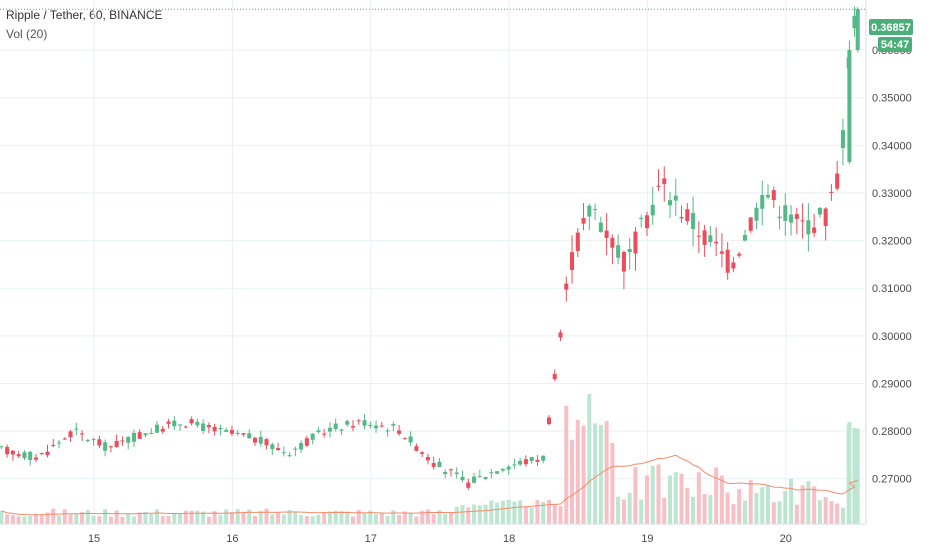  What do you see at coordinates (84, 15) in the screenshot?
I see `chart-title: Ripple / Tether, 60, BINANCE` at bounding box center [84, 15].